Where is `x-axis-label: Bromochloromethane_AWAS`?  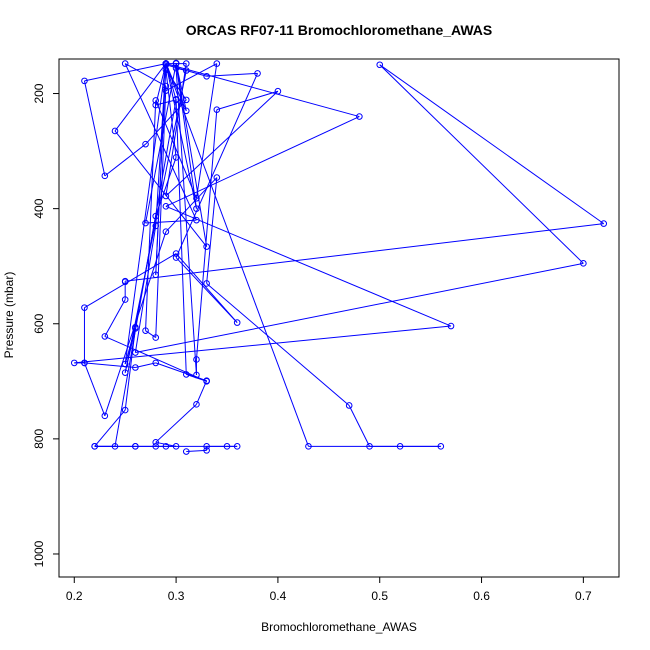 x-axis-label: Bromochloromethane_AWAS is located at coordinates (339, 627).